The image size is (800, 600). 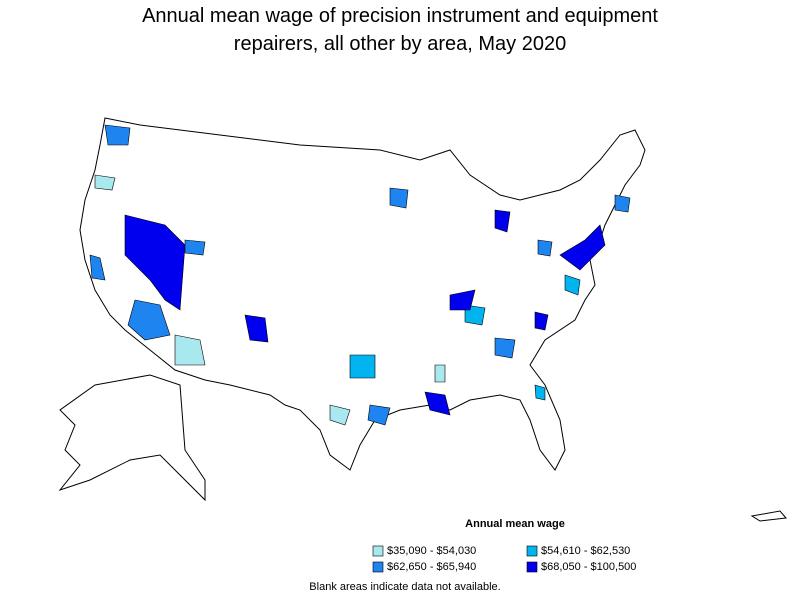 What do you see at coordinates (132, 438) in the screenshot?
I see `alaska` at bounding box center [132, 438].